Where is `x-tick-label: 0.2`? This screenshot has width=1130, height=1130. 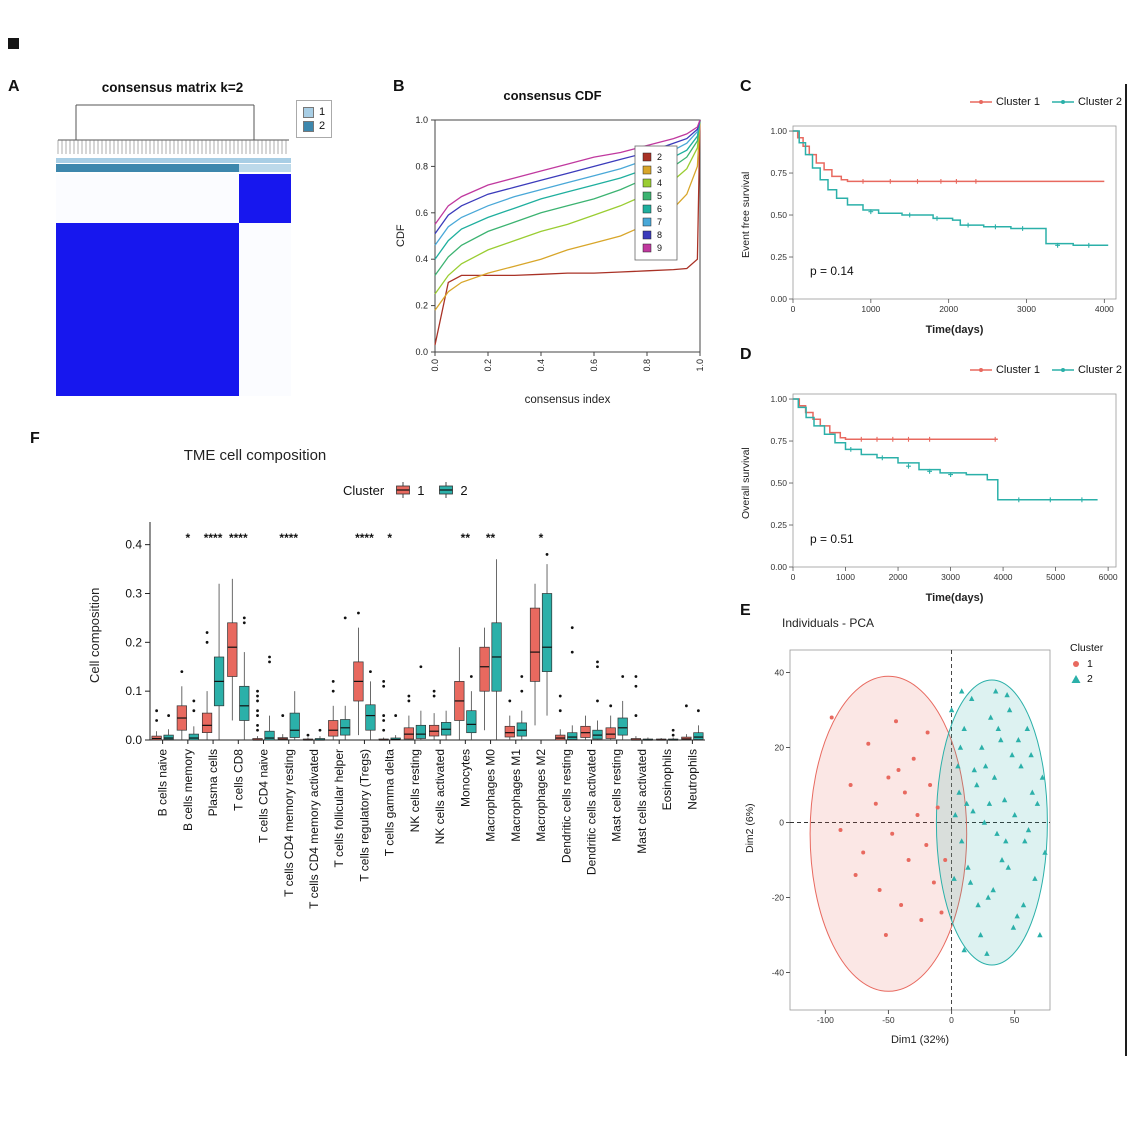 x-tick-label: 0.2 is located at coordinates (488, 365).